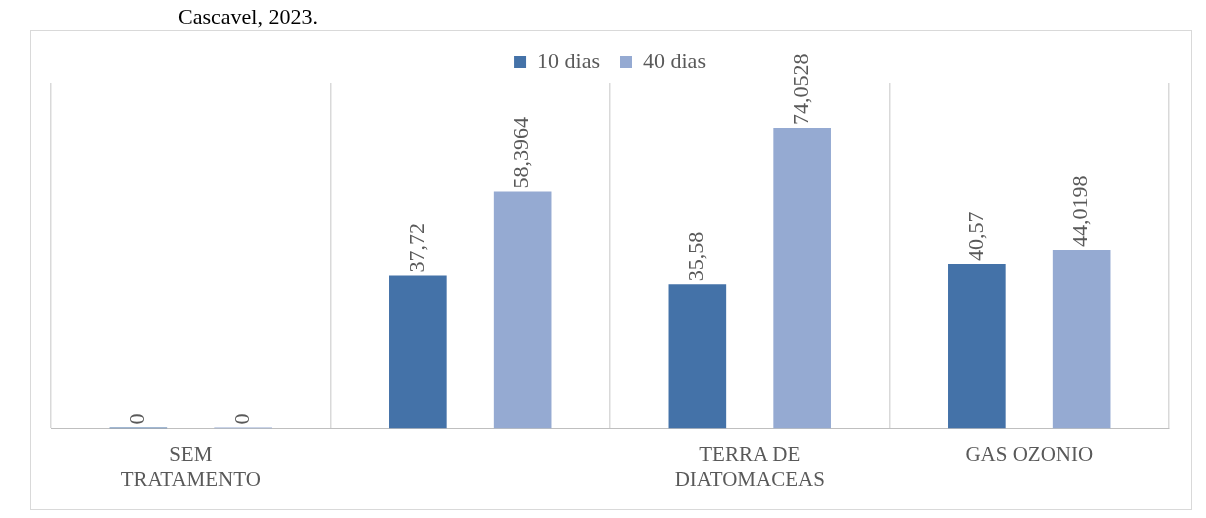 This screenshot has width=1206, height=518. Describe the element at coordinates (1080, 211) in the screenshot. I see `data-label: 44,0198` at that location.